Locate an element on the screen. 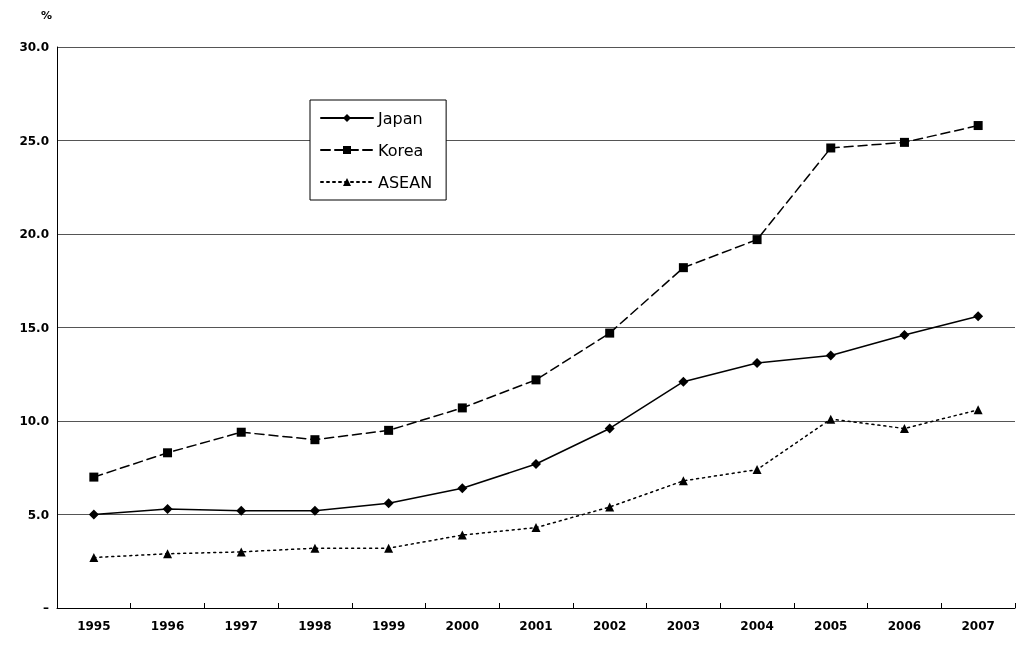  x-tick-label: 2006 is located at coordinates (904, 626).